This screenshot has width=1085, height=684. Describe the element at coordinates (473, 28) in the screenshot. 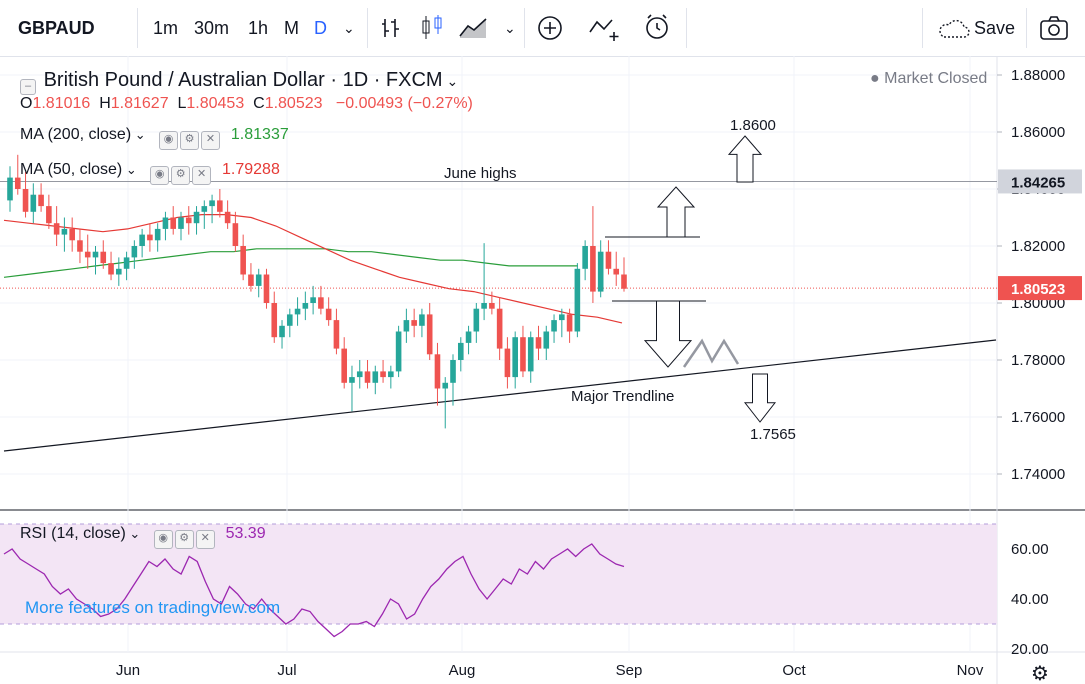

I see `area-chart-icon` at that location.